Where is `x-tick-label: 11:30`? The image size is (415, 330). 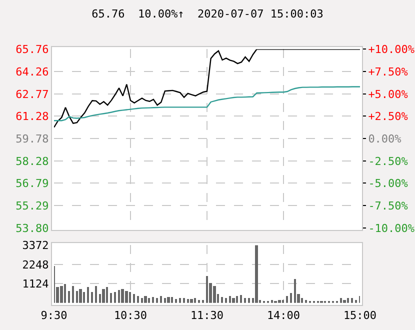
x-tick-label: 11:30 is located at coordinates (207, 315).